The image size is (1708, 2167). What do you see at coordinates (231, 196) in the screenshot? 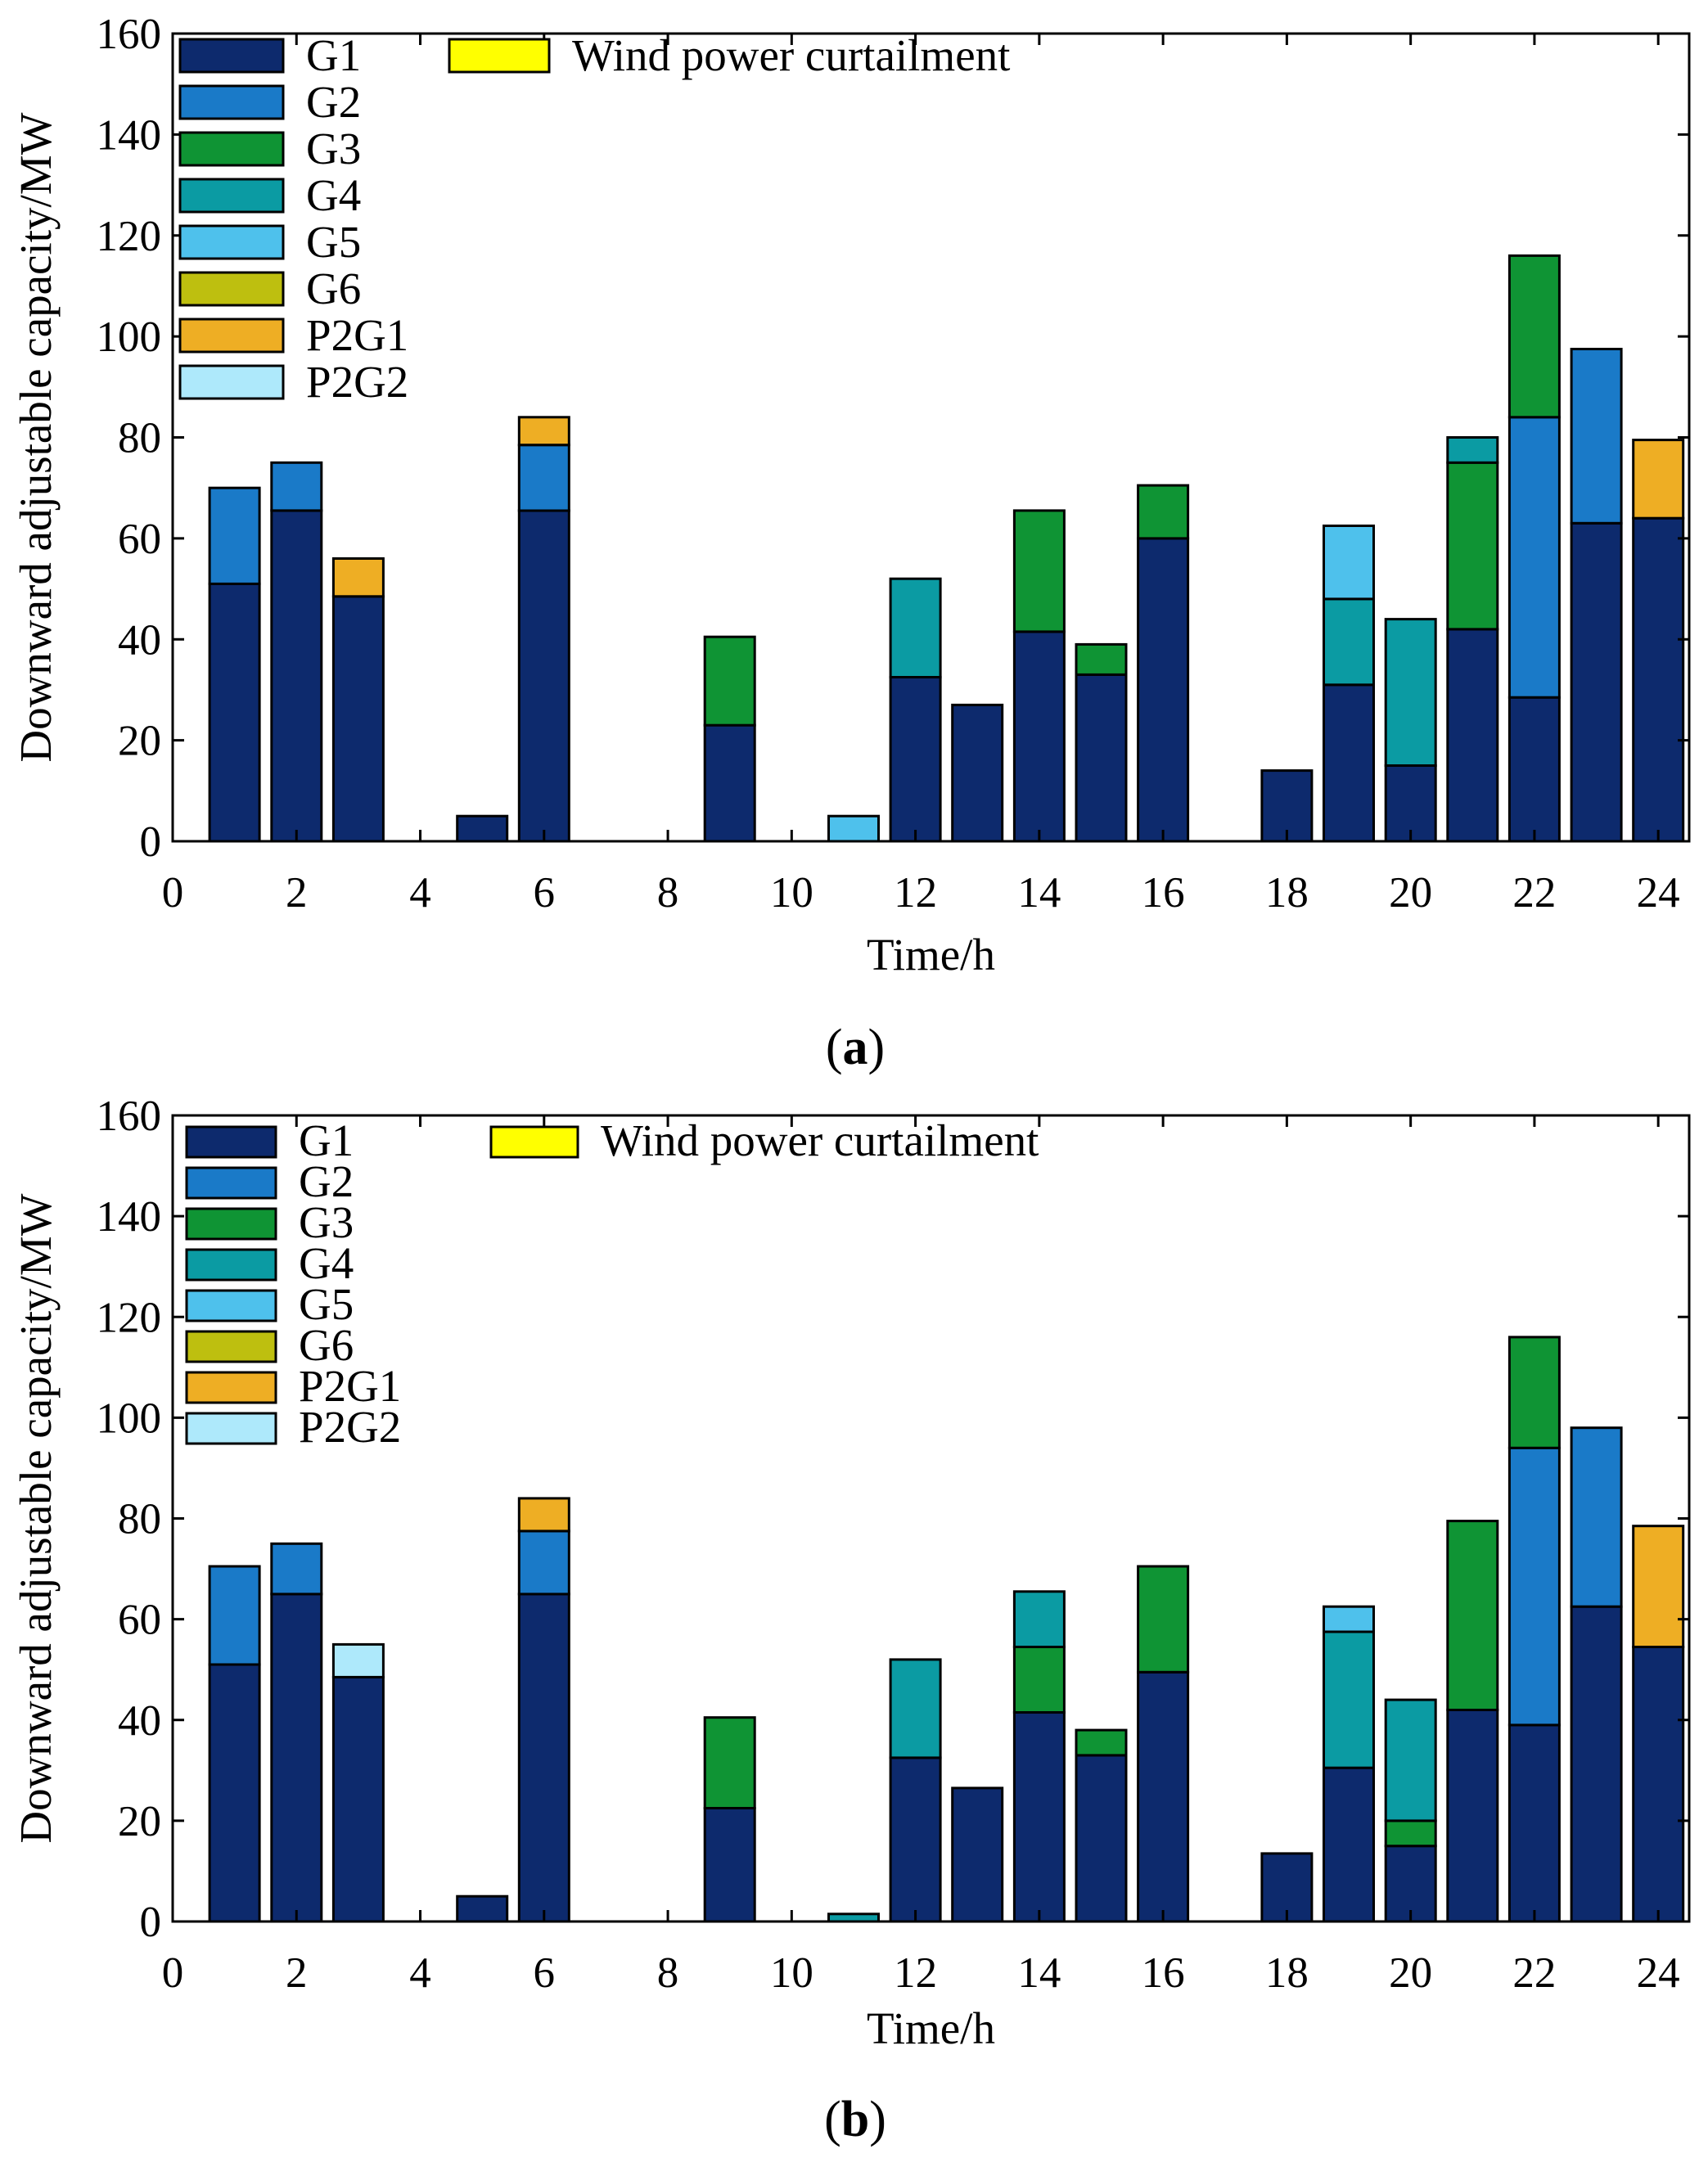
I see `legend-swatch-g4` at bounding box center [231, 196].